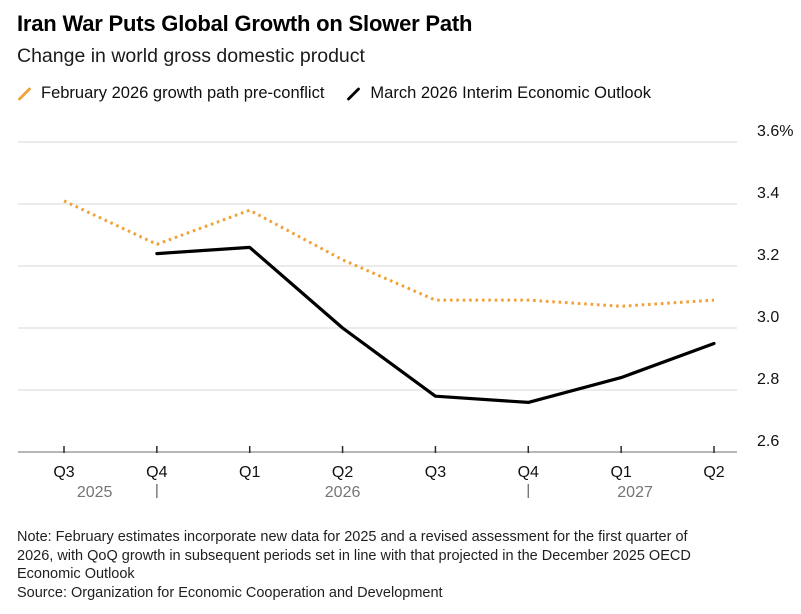 The width and height of the screenshot is (801, 614). Describe the element at coordinates (775, 131) in the screenshot. I see `y-axis-label: 3.6%` at that location.